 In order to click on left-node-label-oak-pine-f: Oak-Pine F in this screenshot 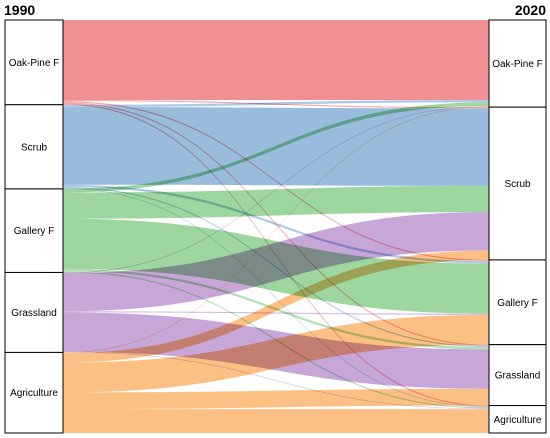, I will do `click(34, 63)`.